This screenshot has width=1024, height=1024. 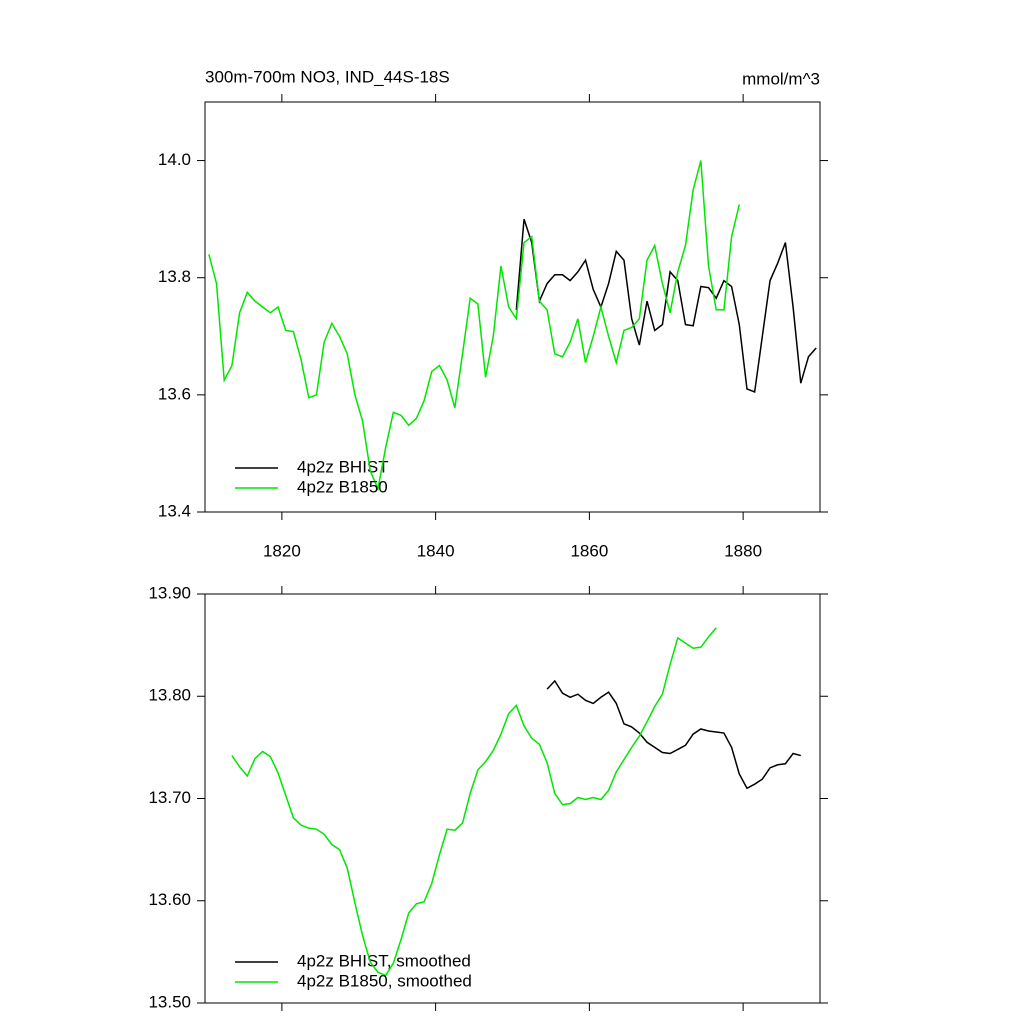 I want to click on y-tick-label: 13.80, so click(x=169, y=695).